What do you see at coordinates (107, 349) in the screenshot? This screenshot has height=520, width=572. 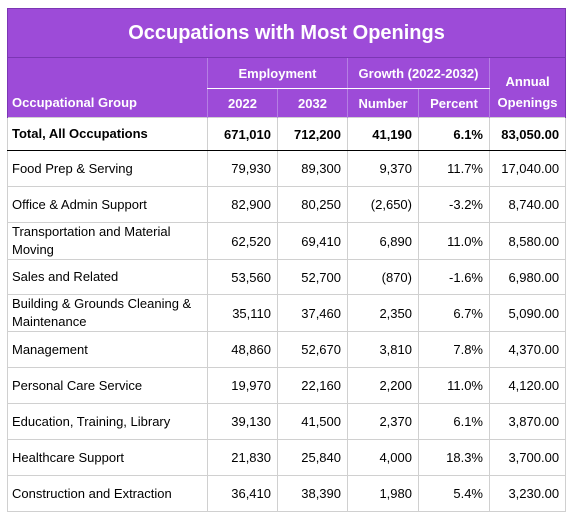 I see `cell-occupational-group: Management` at bounding box center [107, 349].